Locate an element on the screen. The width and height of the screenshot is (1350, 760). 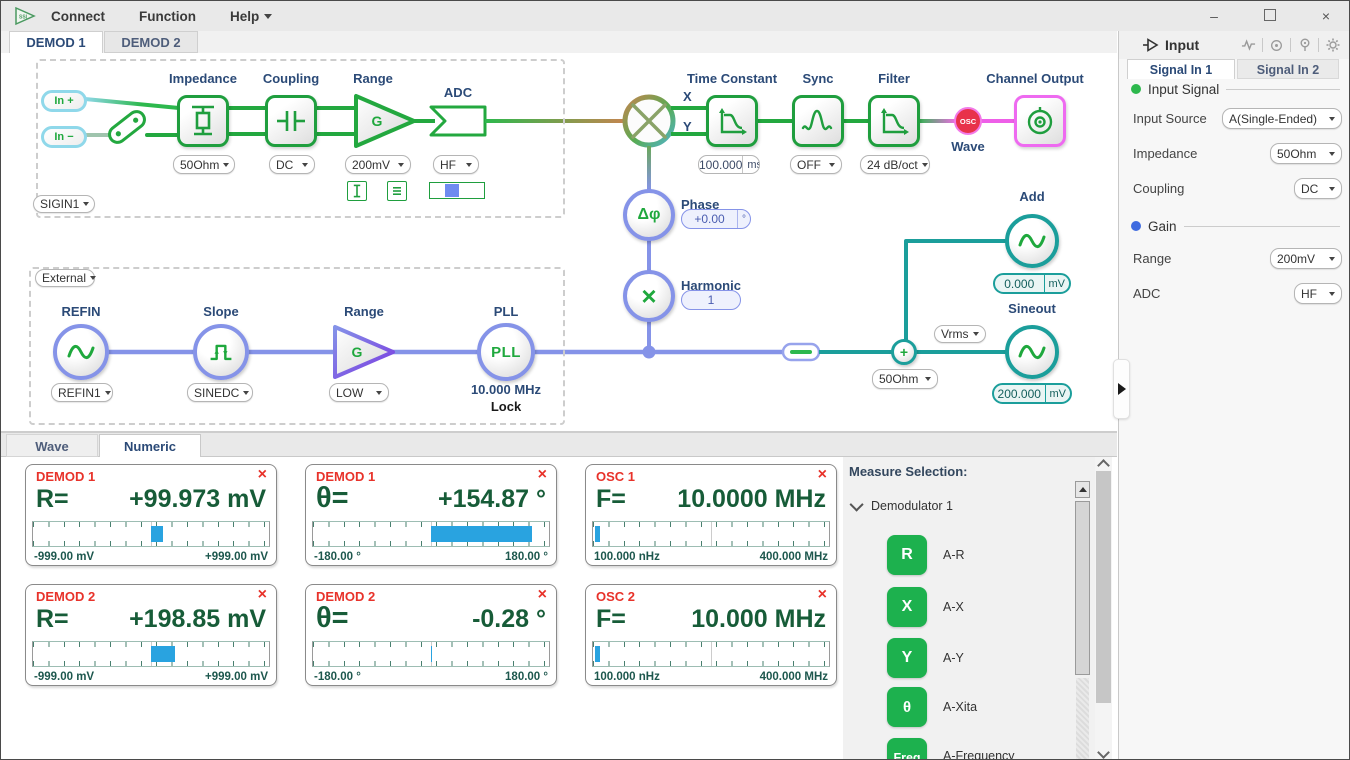
impedance-block is located at coordinates (203, 121).